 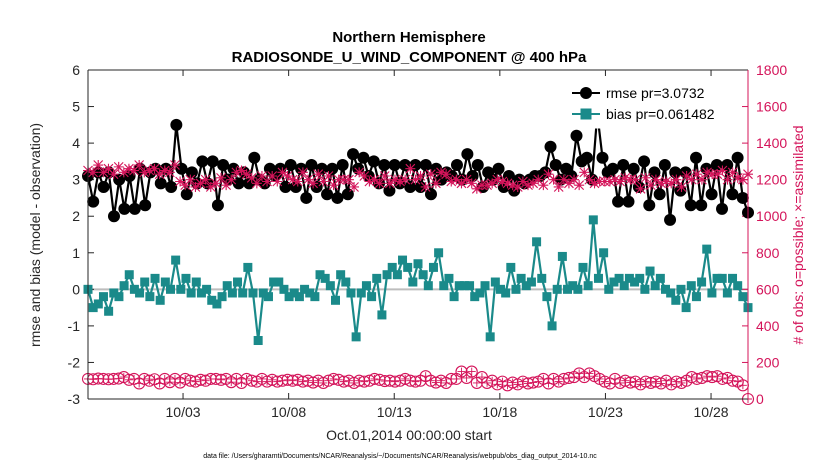 What do you see at coordinates (586, 114) in the screenshot?
I see `legend-bias-marker` at bounding box center [586, 114].